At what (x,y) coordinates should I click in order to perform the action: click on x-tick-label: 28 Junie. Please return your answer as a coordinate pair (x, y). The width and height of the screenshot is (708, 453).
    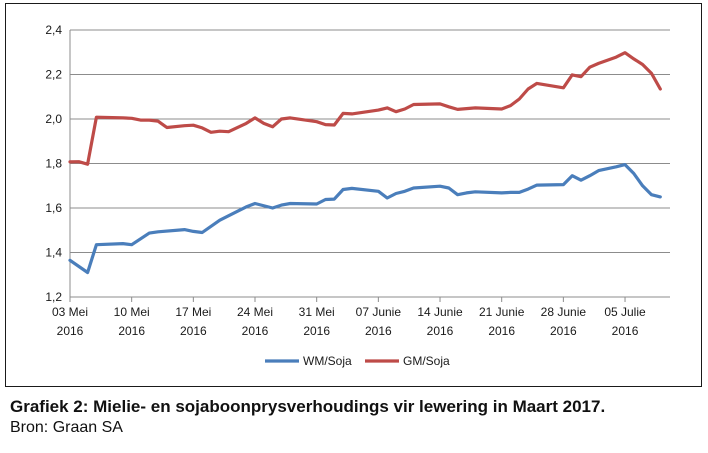
    Looking at the image, I should click on (564, 312).